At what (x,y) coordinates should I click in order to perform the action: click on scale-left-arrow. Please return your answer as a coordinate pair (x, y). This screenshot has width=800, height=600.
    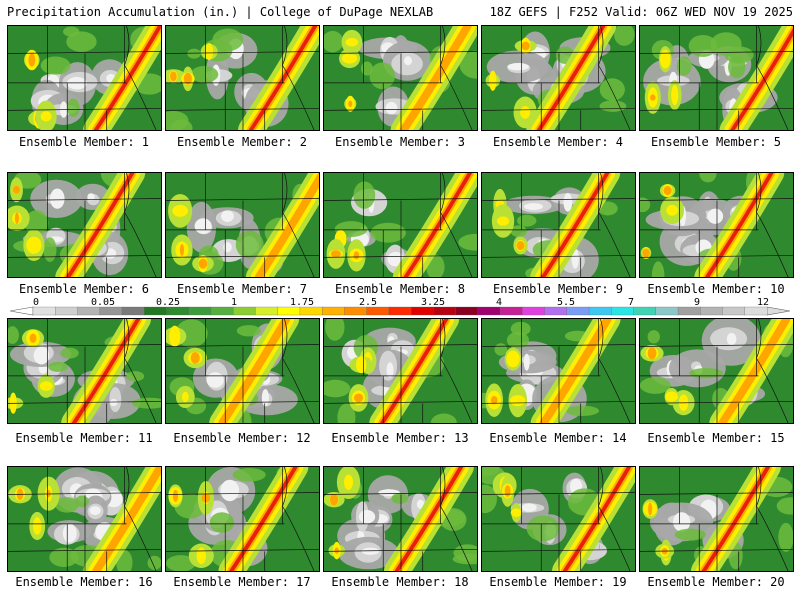
    Looking at the image, I should click on (21, 311).